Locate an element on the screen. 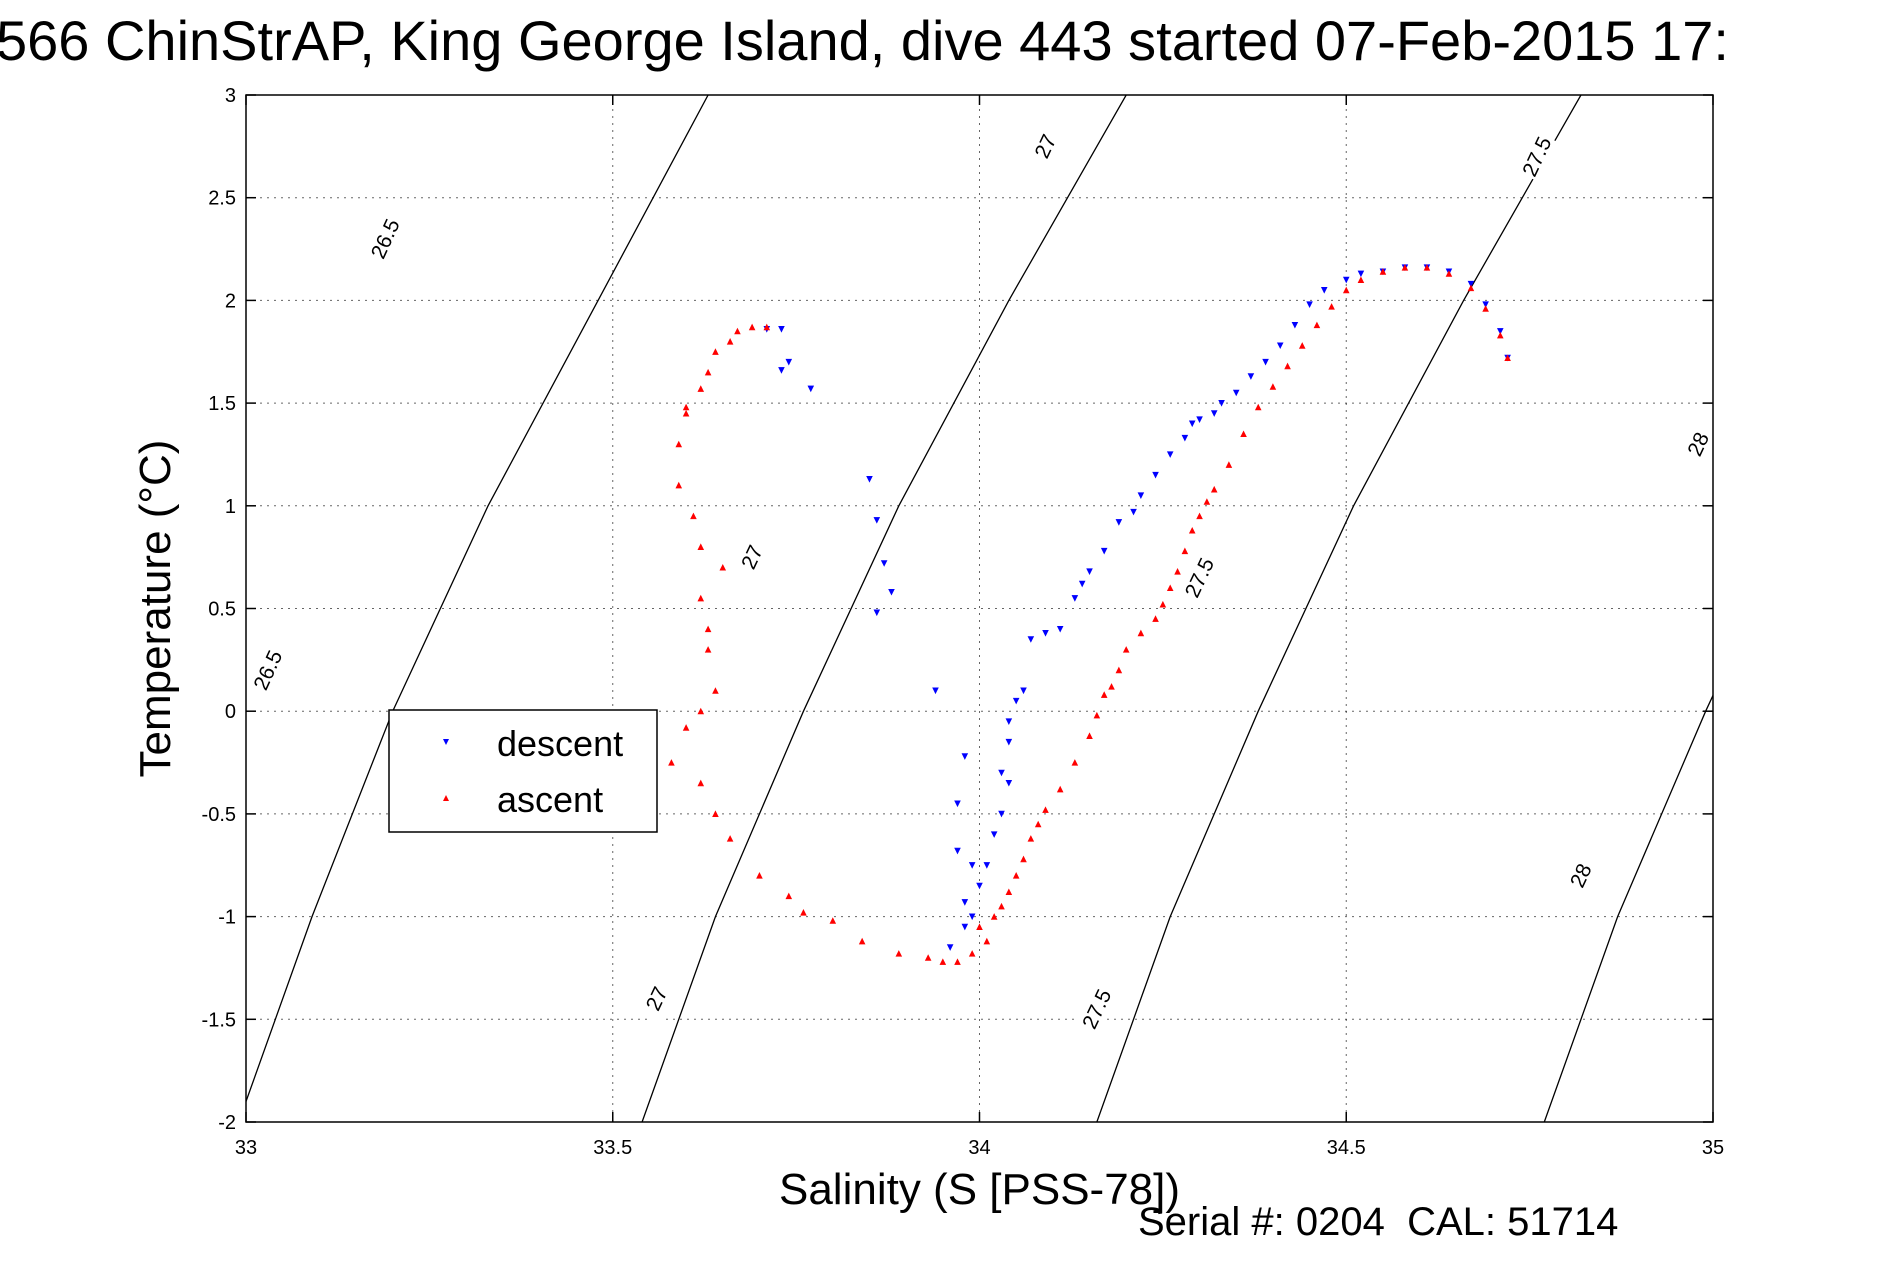 The height and width of the screenshot is (1262, 1891). x-tick-label: 35 is located at coordinates (1713, 1148).